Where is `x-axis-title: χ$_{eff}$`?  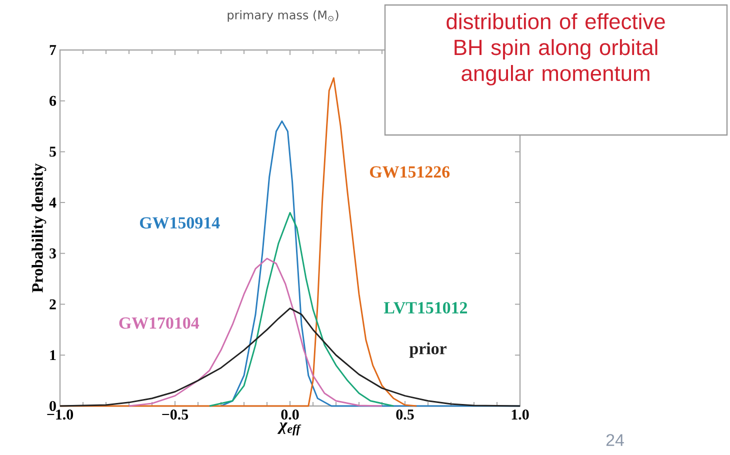
x-axis-title: χ$_{eff}$ is located at coordinates (289, 429).